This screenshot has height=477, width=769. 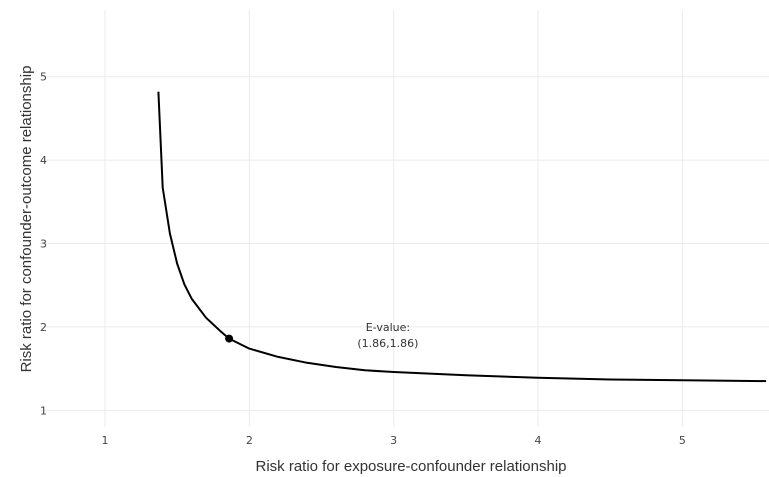 What do you see at coordinates (538, 440) in the screenshot?
I see `x-tick-label: 4` at bounding box center [538, 440].